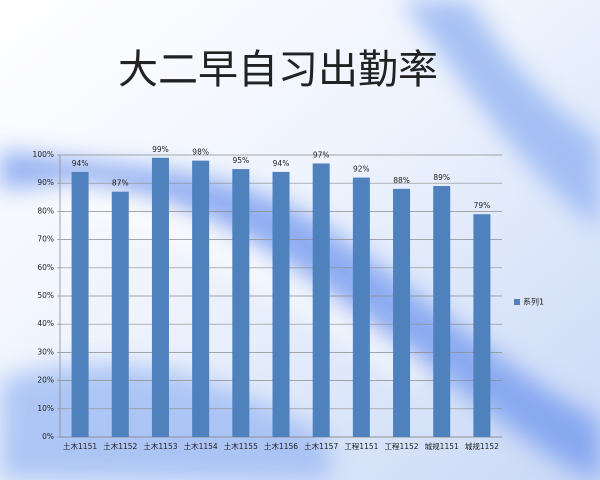  What do you see at coordinates (200, 152) in the screenshot?
I see `value-label: 98%` at bounding box center [200, 152].